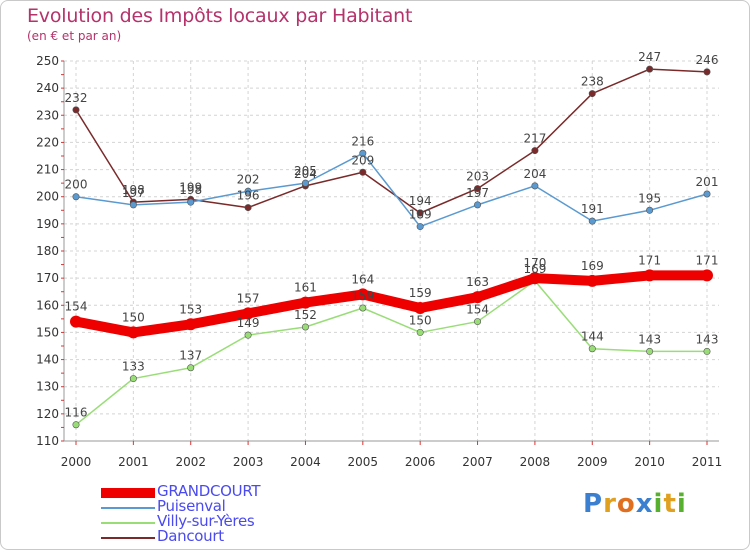  What do you see at coordinates (47, 360) in the screenshot?
I see `y-tick-label: 140` at bounding box center [47, 360].